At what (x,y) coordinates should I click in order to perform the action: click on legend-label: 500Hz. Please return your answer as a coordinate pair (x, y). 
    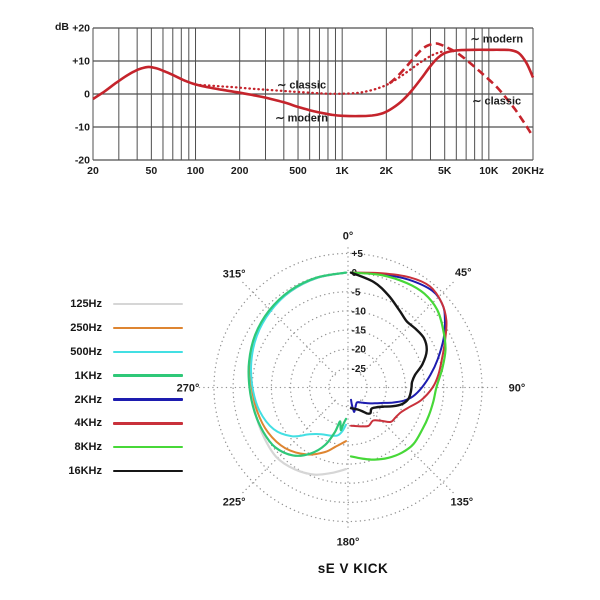
    Looking at the image, I should click on (86, 351).